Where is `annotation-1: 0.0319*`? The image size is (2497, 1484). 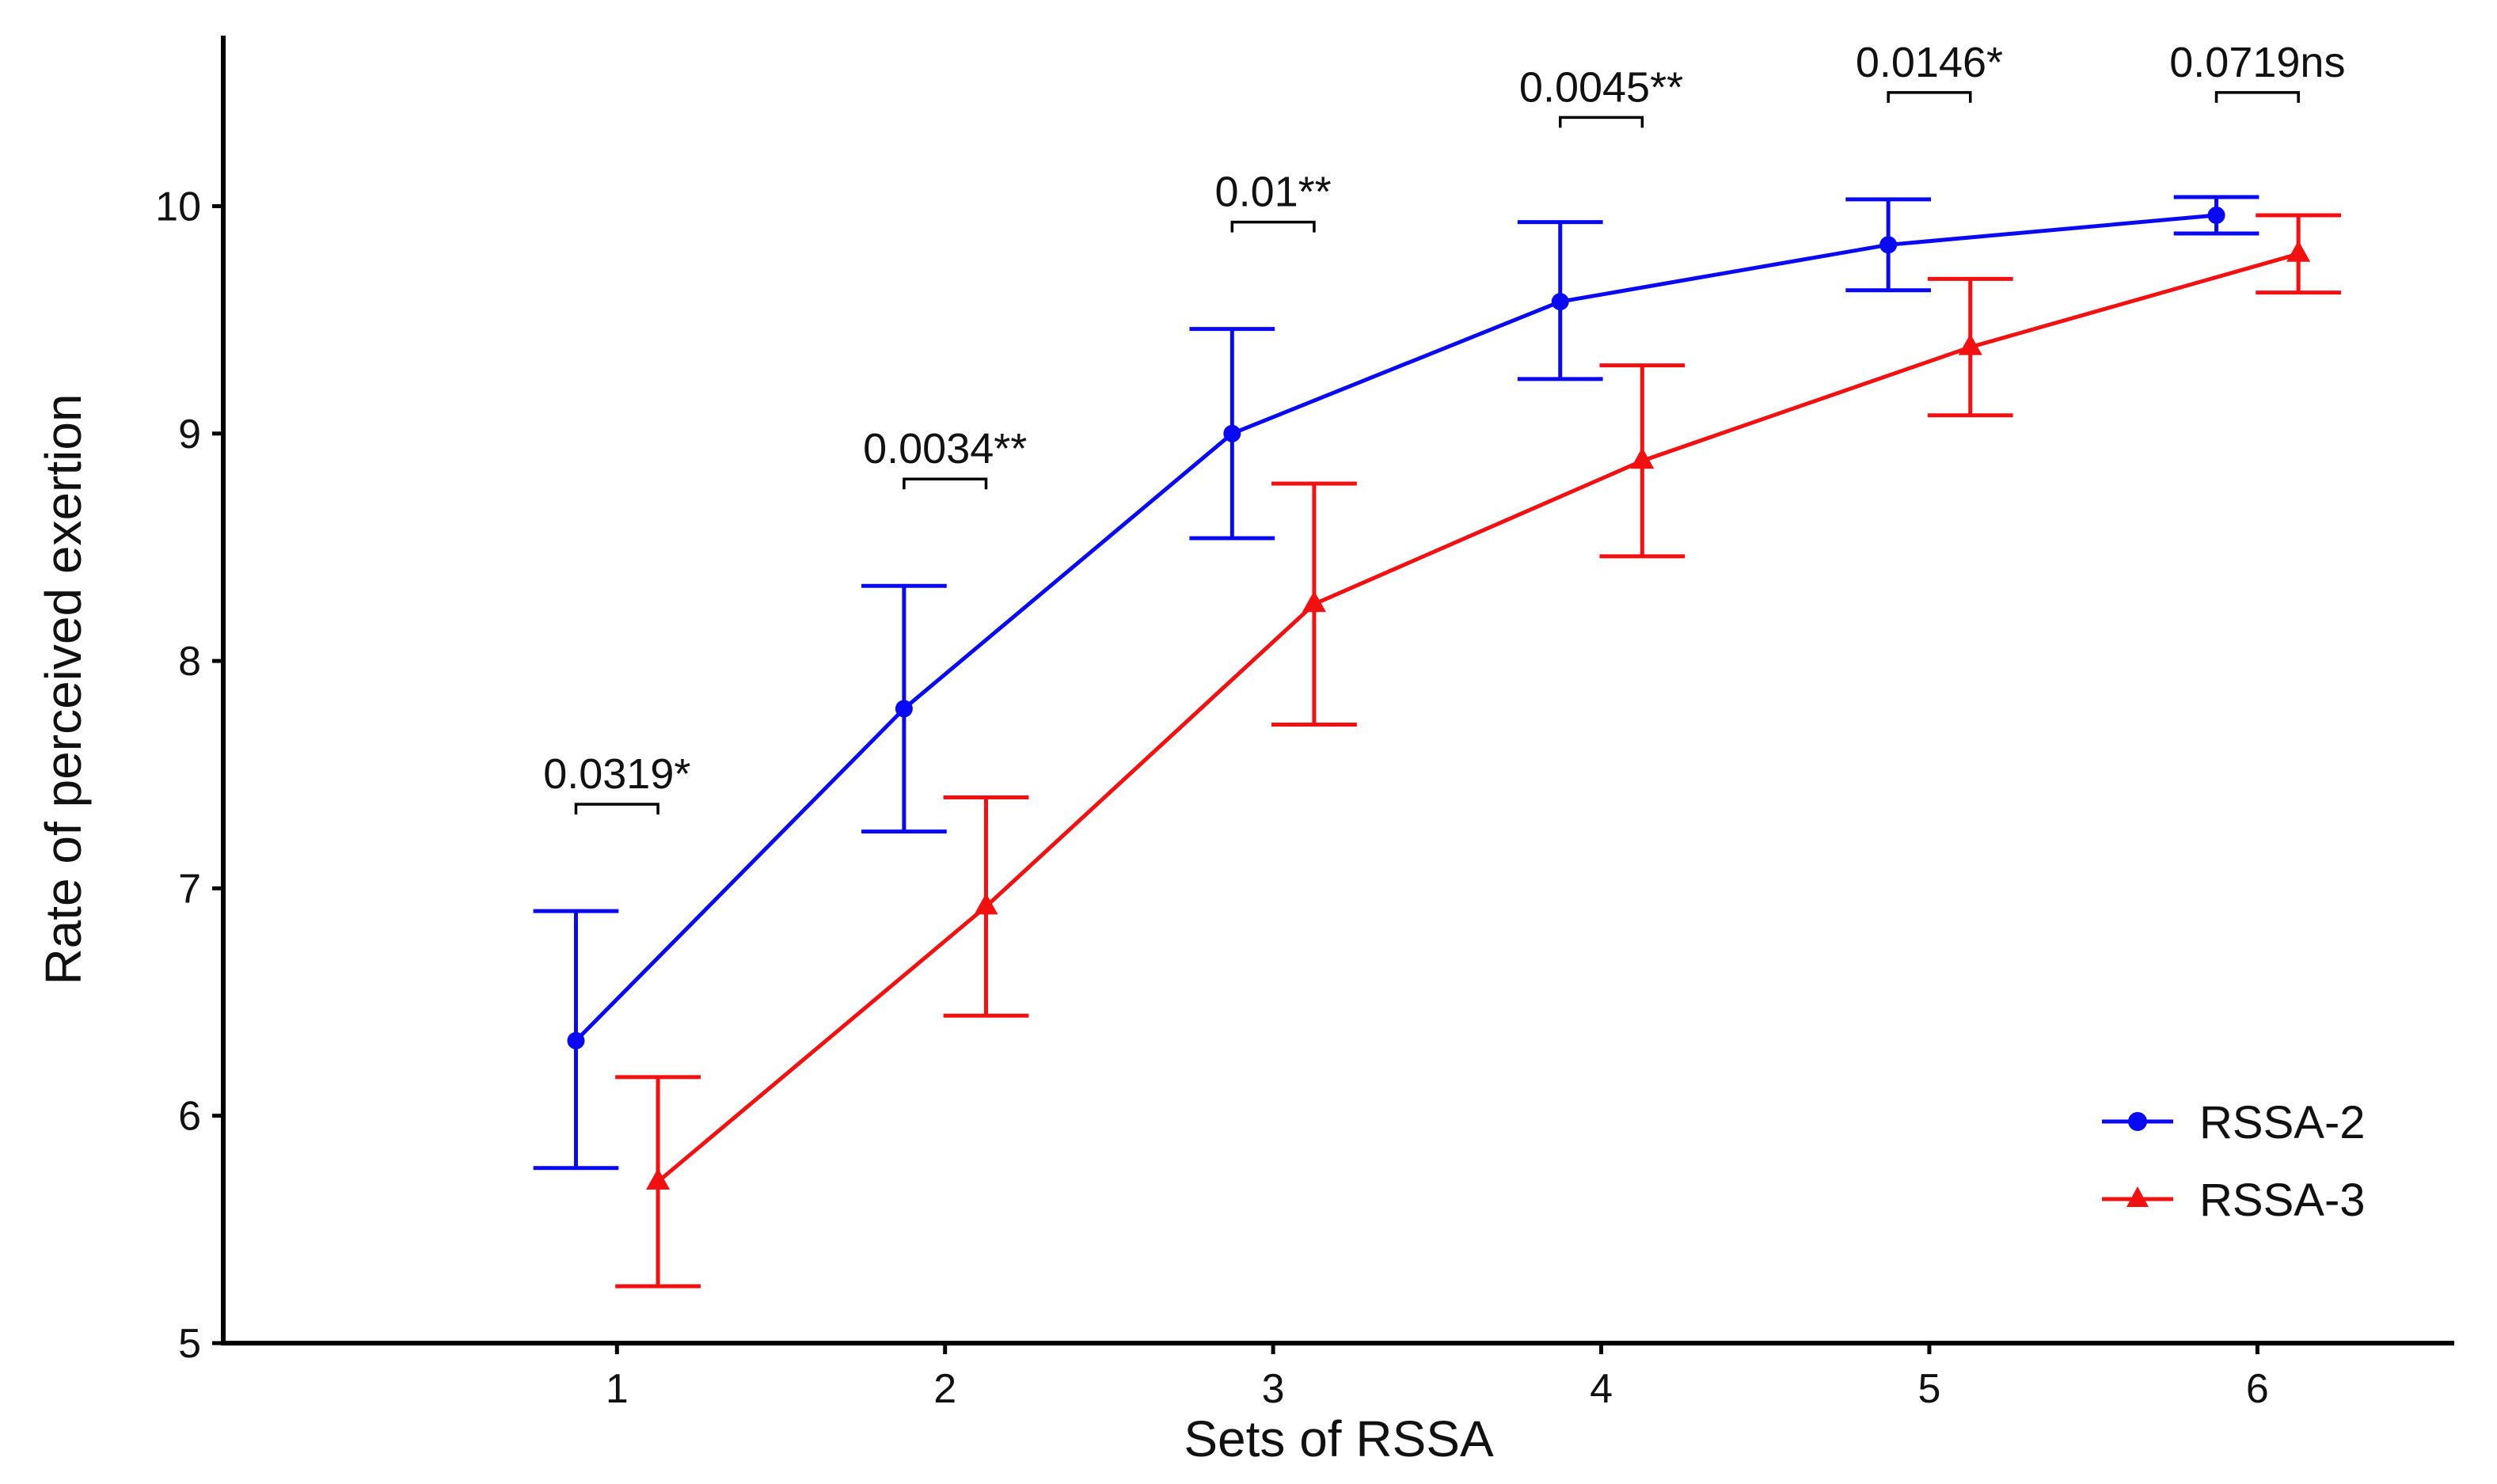
annotation-1: 0.0319* is located at coordinates (616, 782).